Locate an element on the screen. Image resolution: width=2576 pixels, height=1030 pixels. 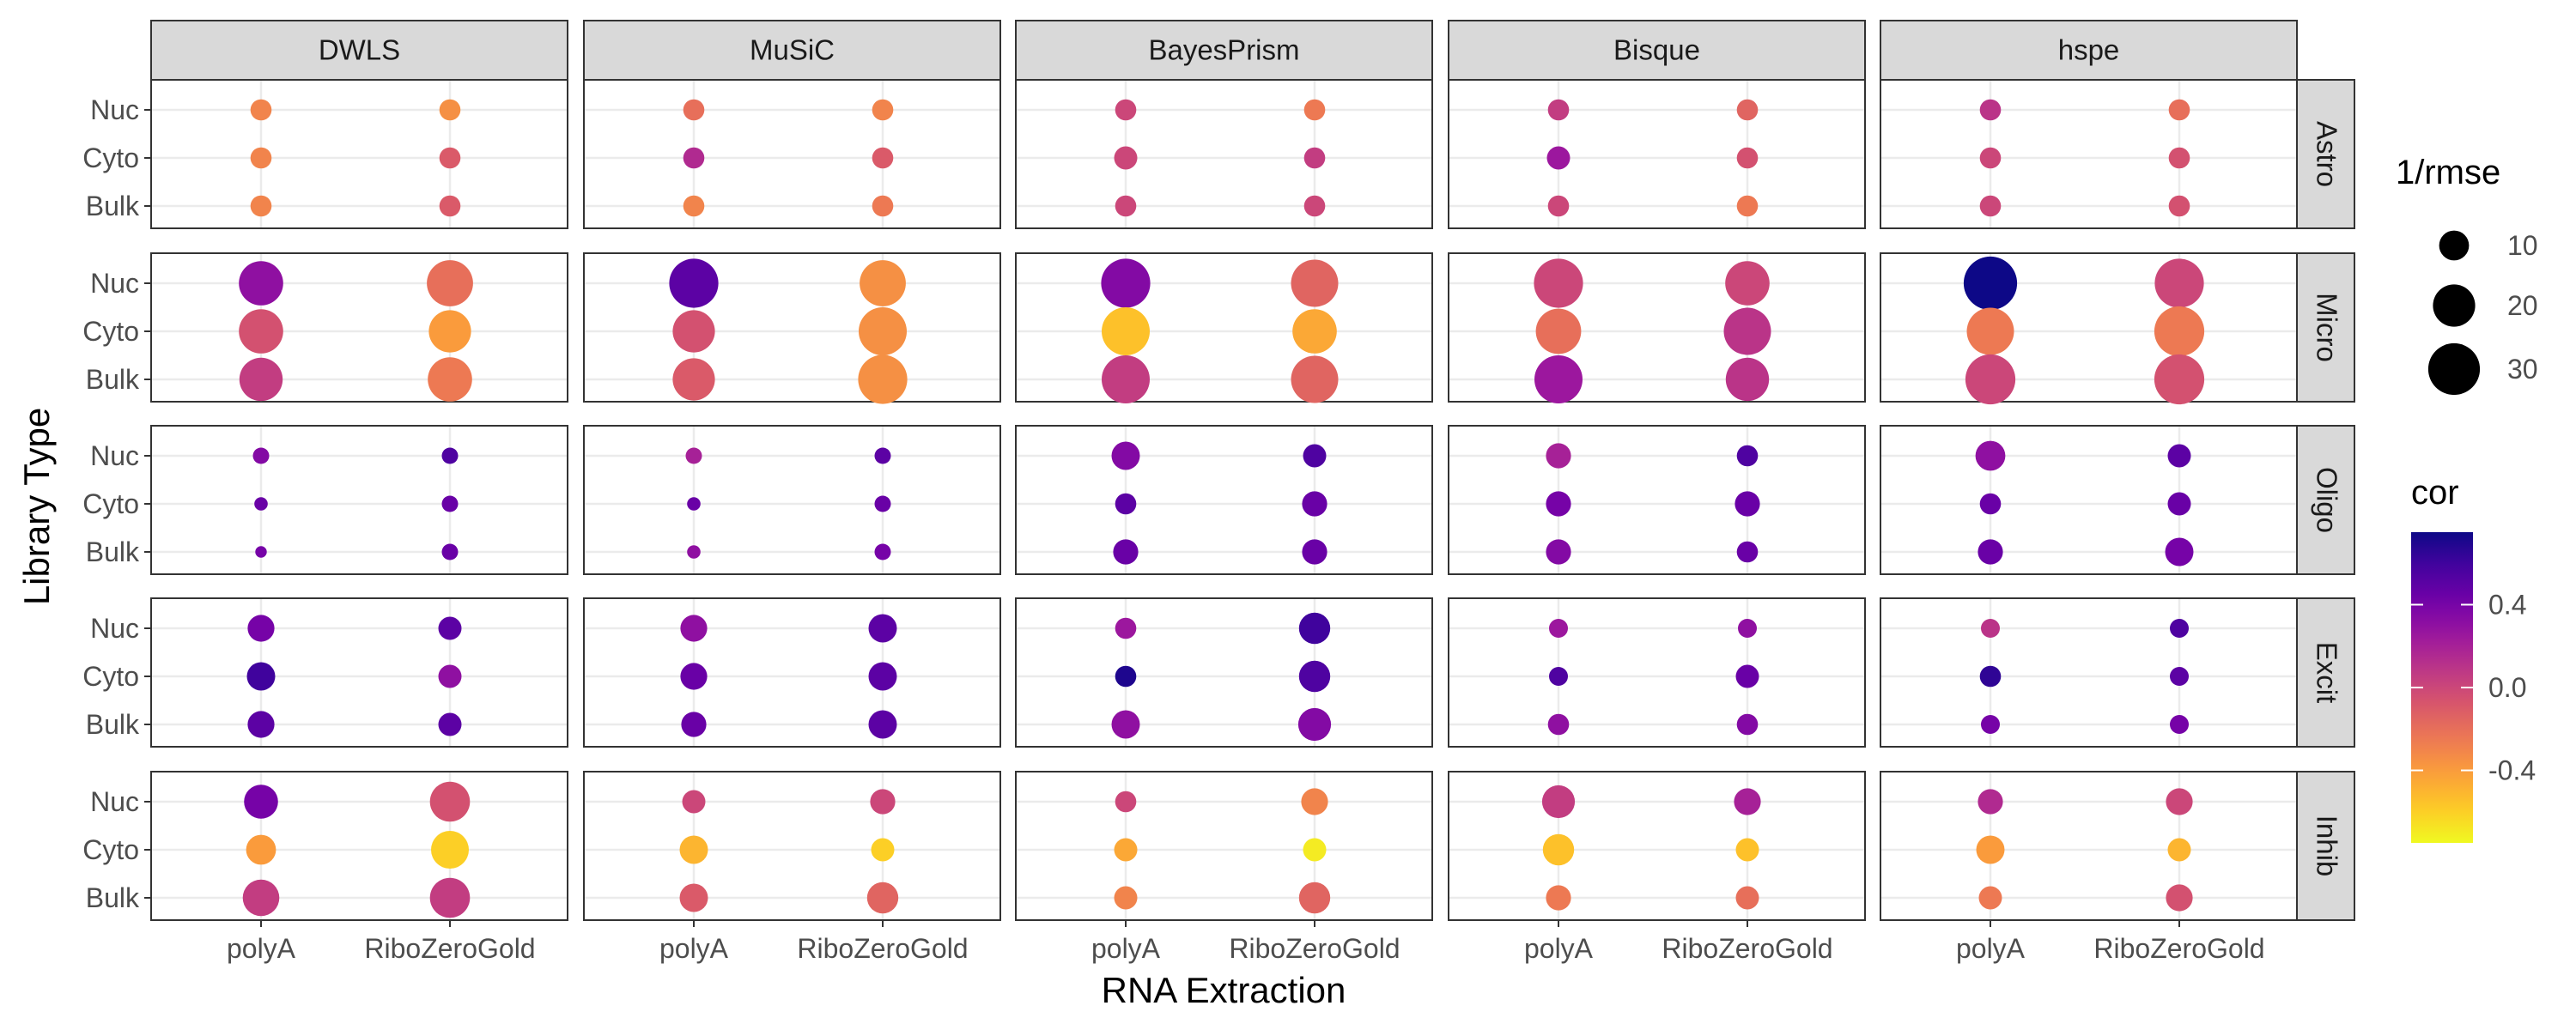
size-legend-label: 20 is located at coordinates (2522, 305).